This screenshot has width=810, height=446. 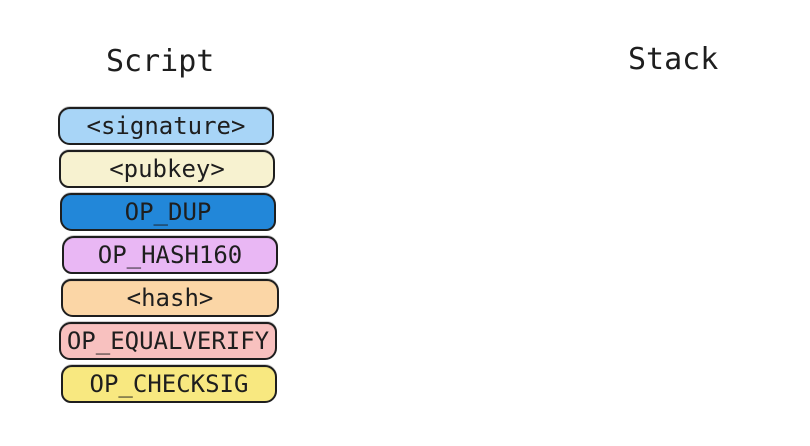 I want to click on stack-heading: Stack, so click(x=673, y=59).